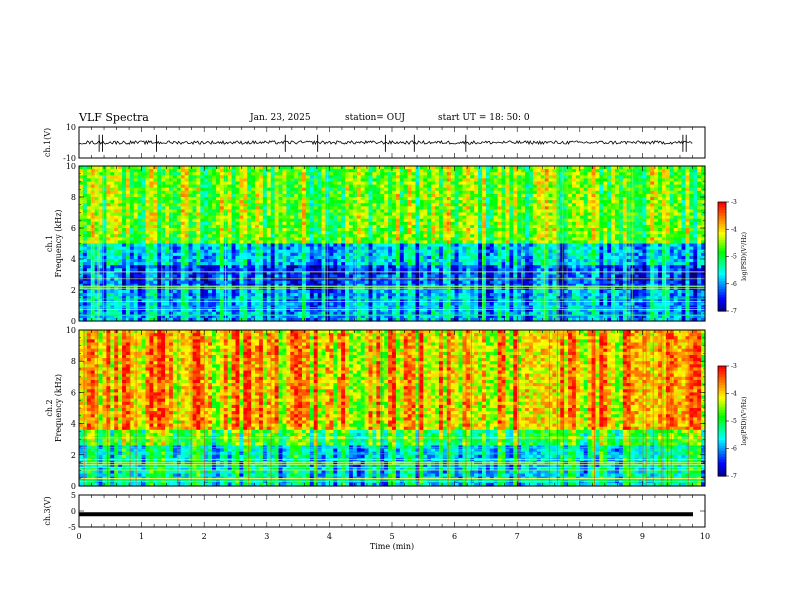 Image resolution: width=792 pixels, height=612 pixels. What do you see at coordinates (280, 118) in the screenshot?
I see `date-label: Jan. 23, 2025` at bounding box center [280, 118].